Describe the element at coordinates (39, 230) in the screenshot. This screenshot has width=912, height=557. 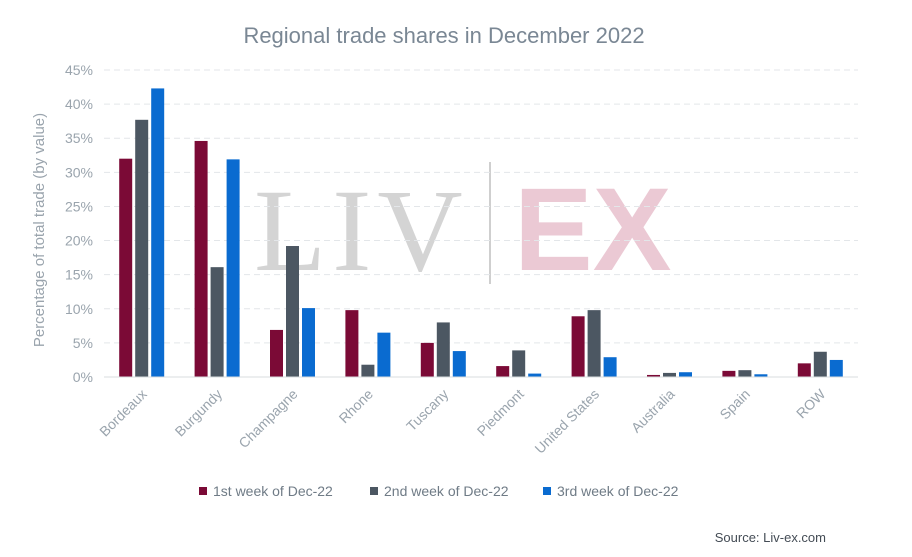
I see `y-axis-label: Percentage of total trade (by value)` at that location.